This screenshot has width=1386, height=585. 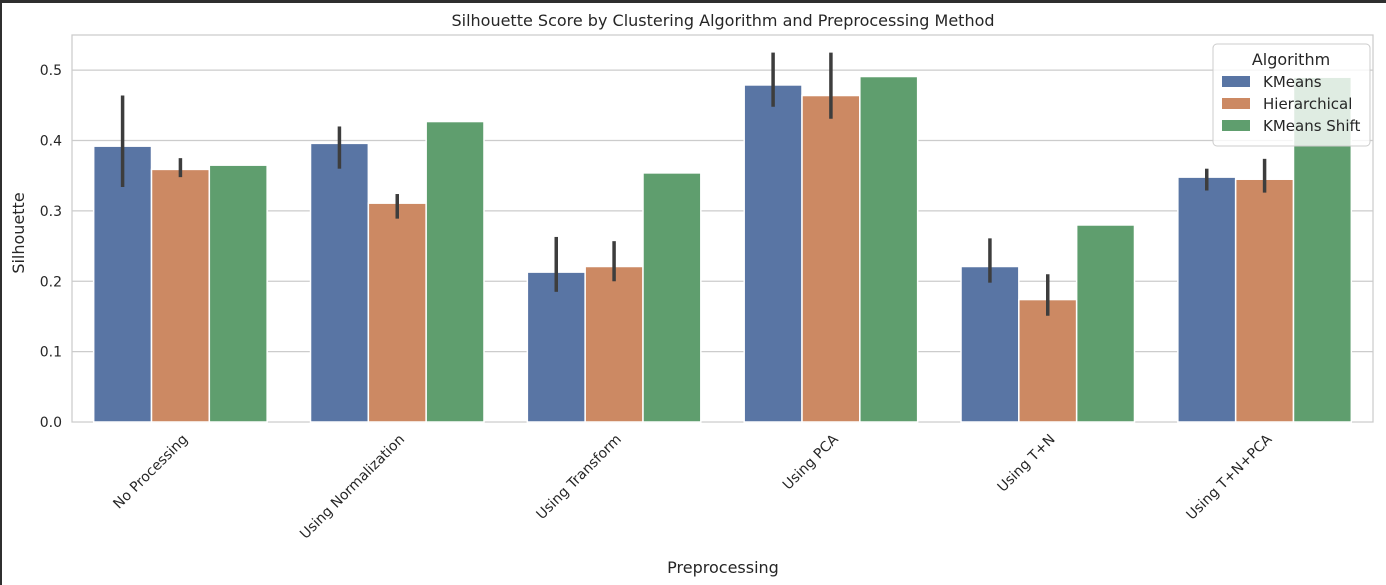 What do you see at coordinates (51, 353) in the screenshot?
I see `y-tick-label: 0.1` at bounding box center [51, 353].